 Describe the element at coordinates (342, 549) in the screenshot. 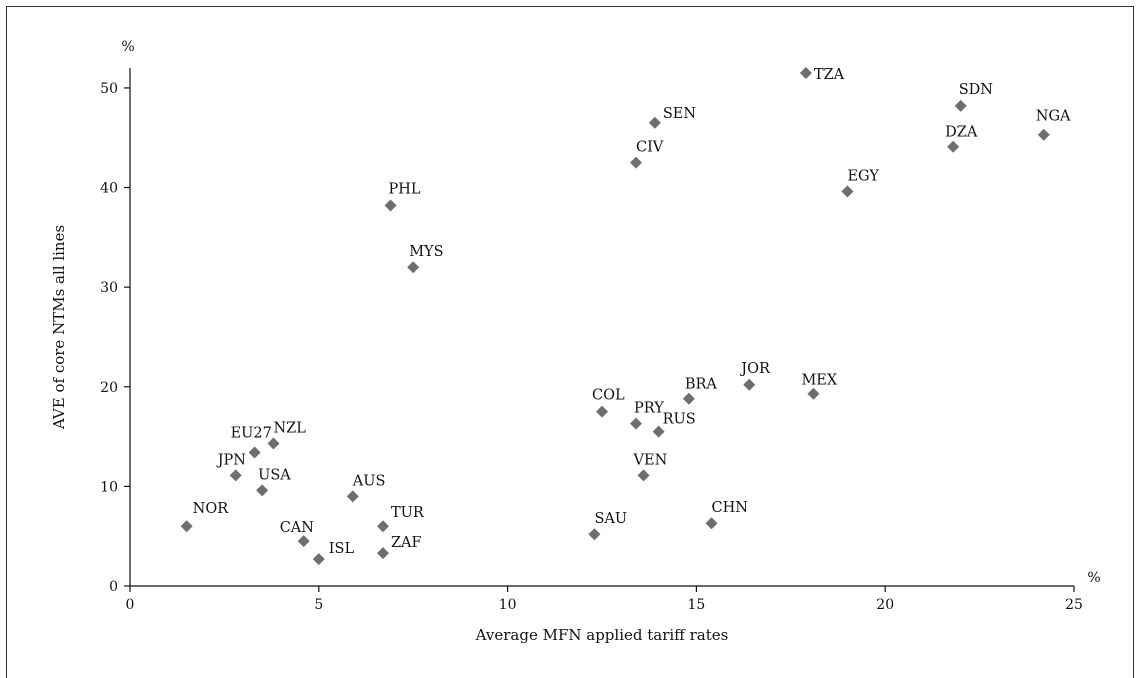

I see `point-label-isl: ISL` at that location.